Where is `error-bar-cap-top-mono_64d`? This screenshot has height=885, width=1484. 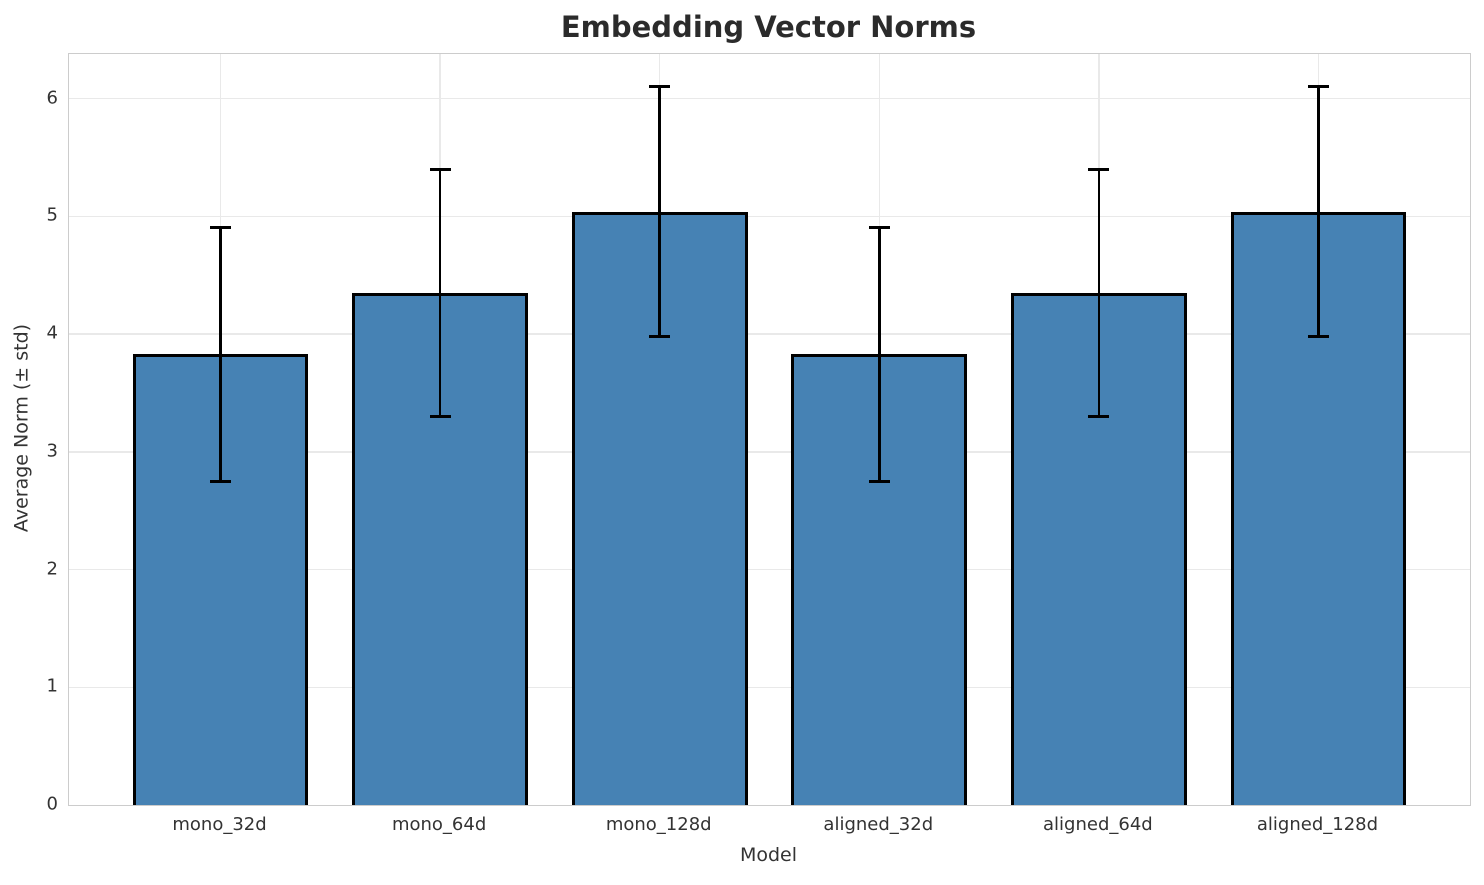
error-bar-cap-top-mono_64d is located at coordinates (440, 169).